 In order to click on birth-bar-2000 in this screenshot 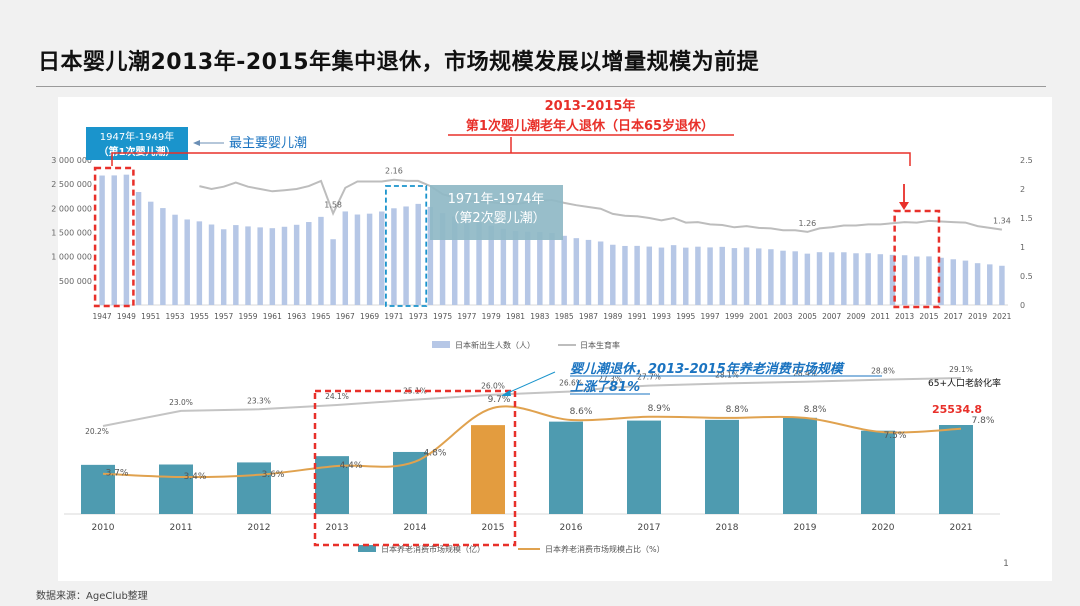, I will do `click(746, 276)`.